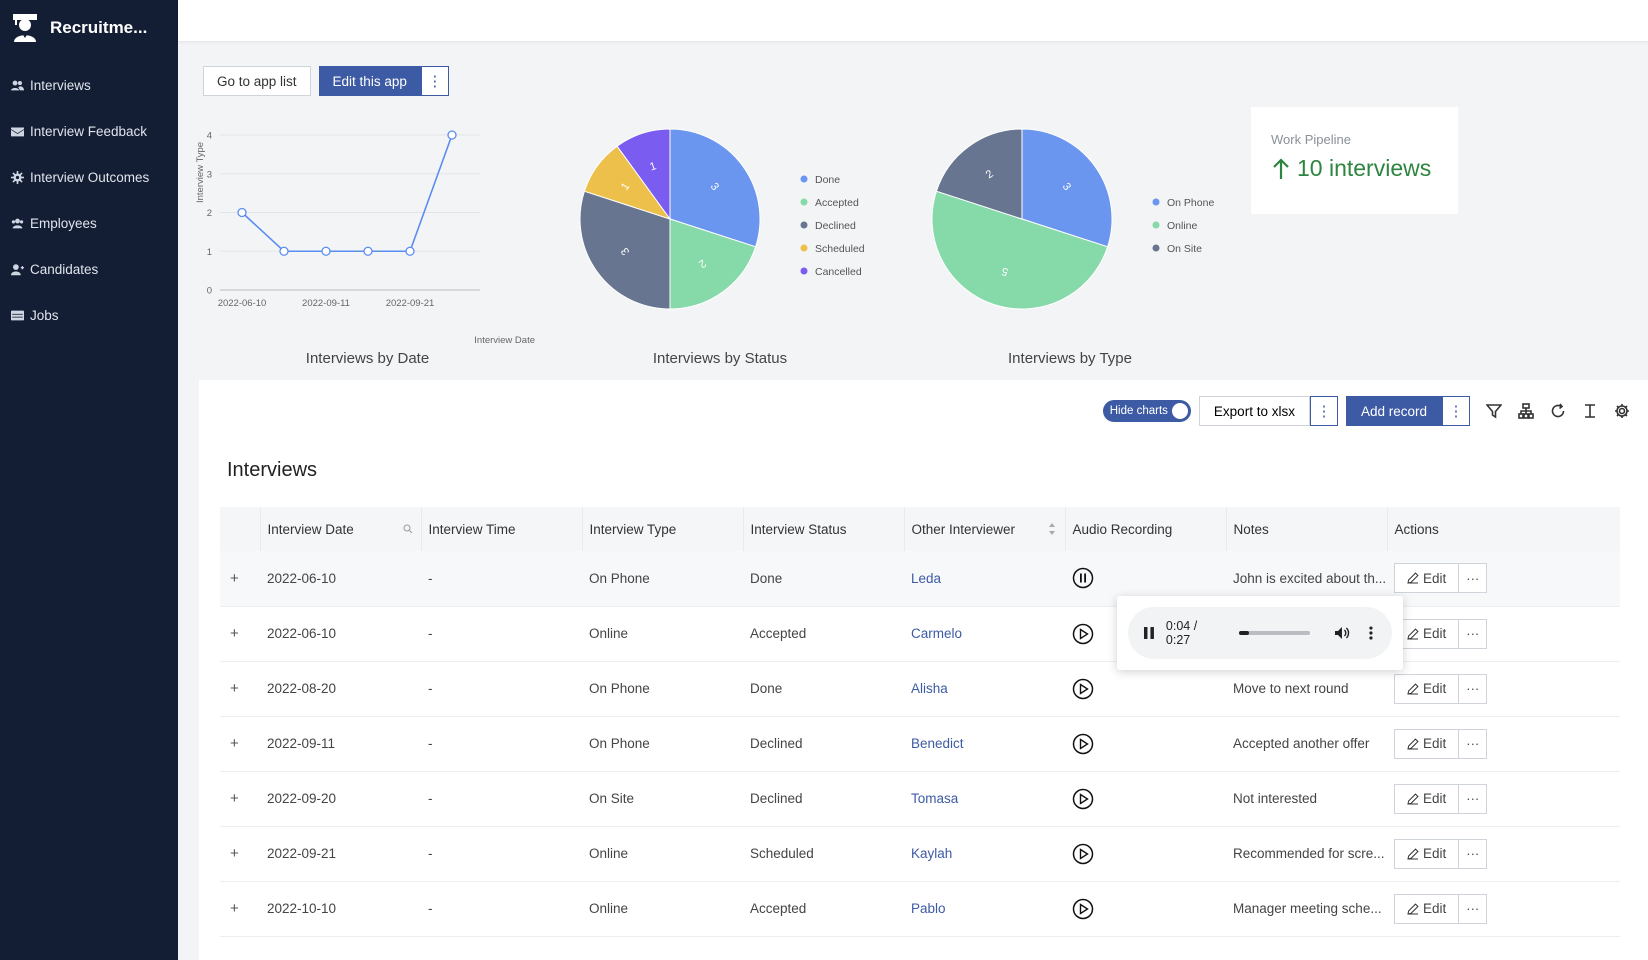 This screenshot has width=1648, height=960. Describe the element at coordinates (926, 578) in the screenshot. I see `interviewer-link: Leda` at that location.